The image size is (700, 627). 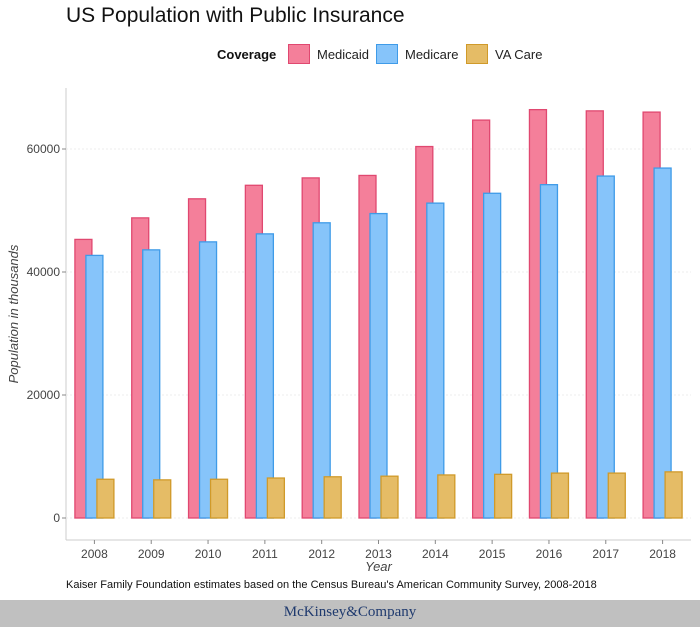 What do you see at coordinates (44, 272) in the screenshot?
I see `y-tick-label: 40000` at bounding box center [44, 272].